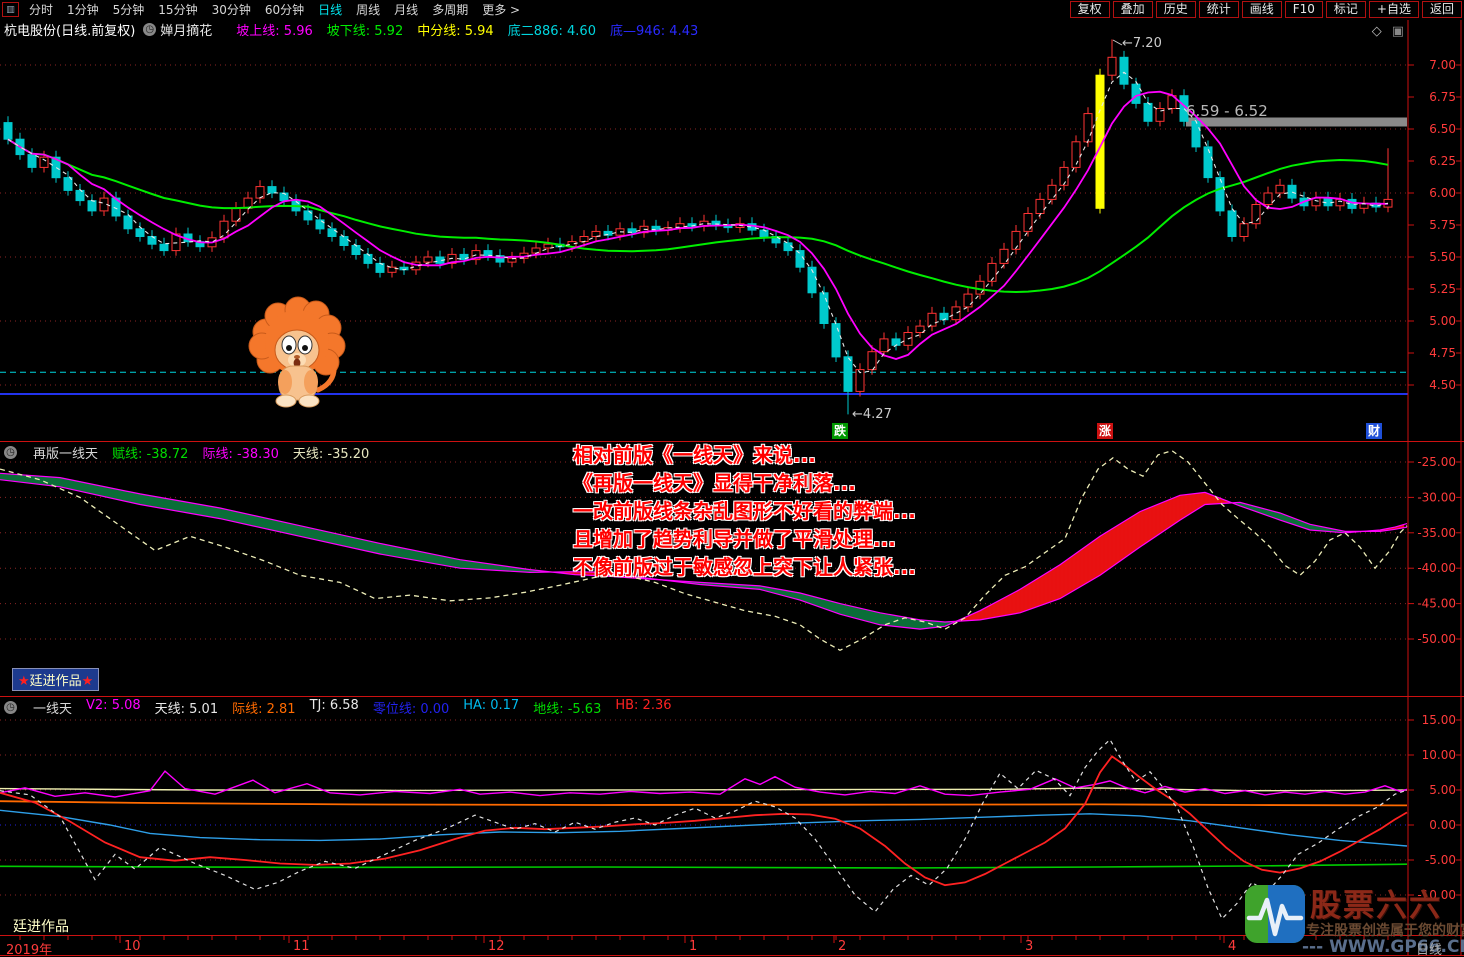 This screenshot has height=957, width=1464. What do you see at coordinates (66, 454) in the screenshot?
I see `panel2-title: 再版一线天` at bounding box center [66, 454].